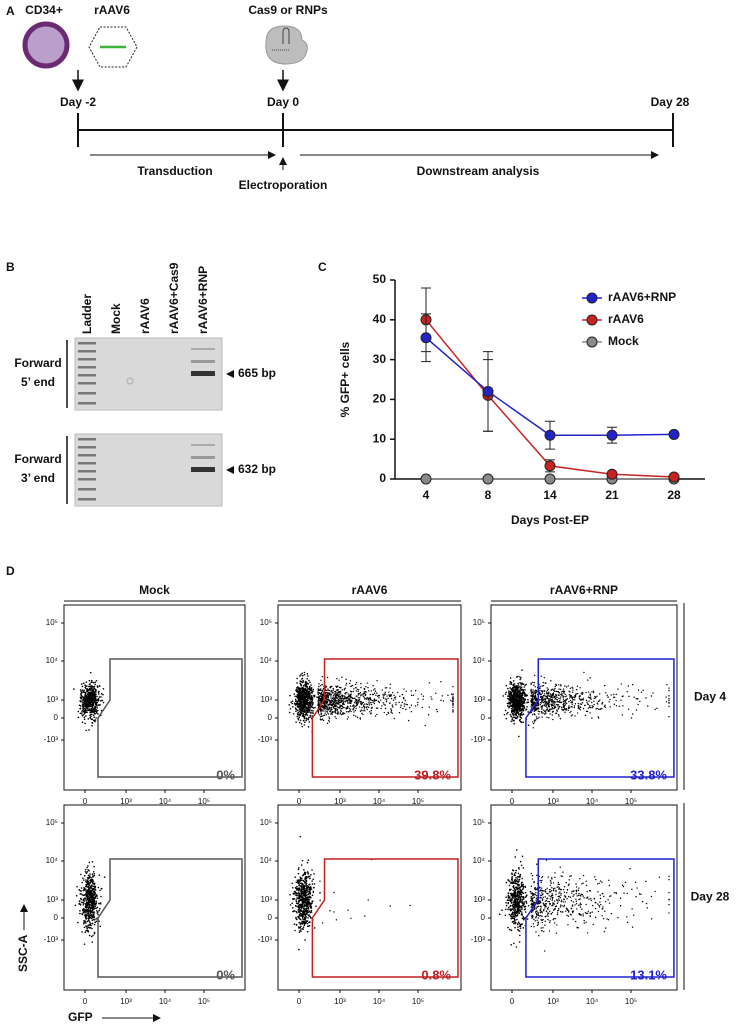 The width and height of the screenshot is (737, 1030). I want to click on row-title: Day 28, so click(710, 897).